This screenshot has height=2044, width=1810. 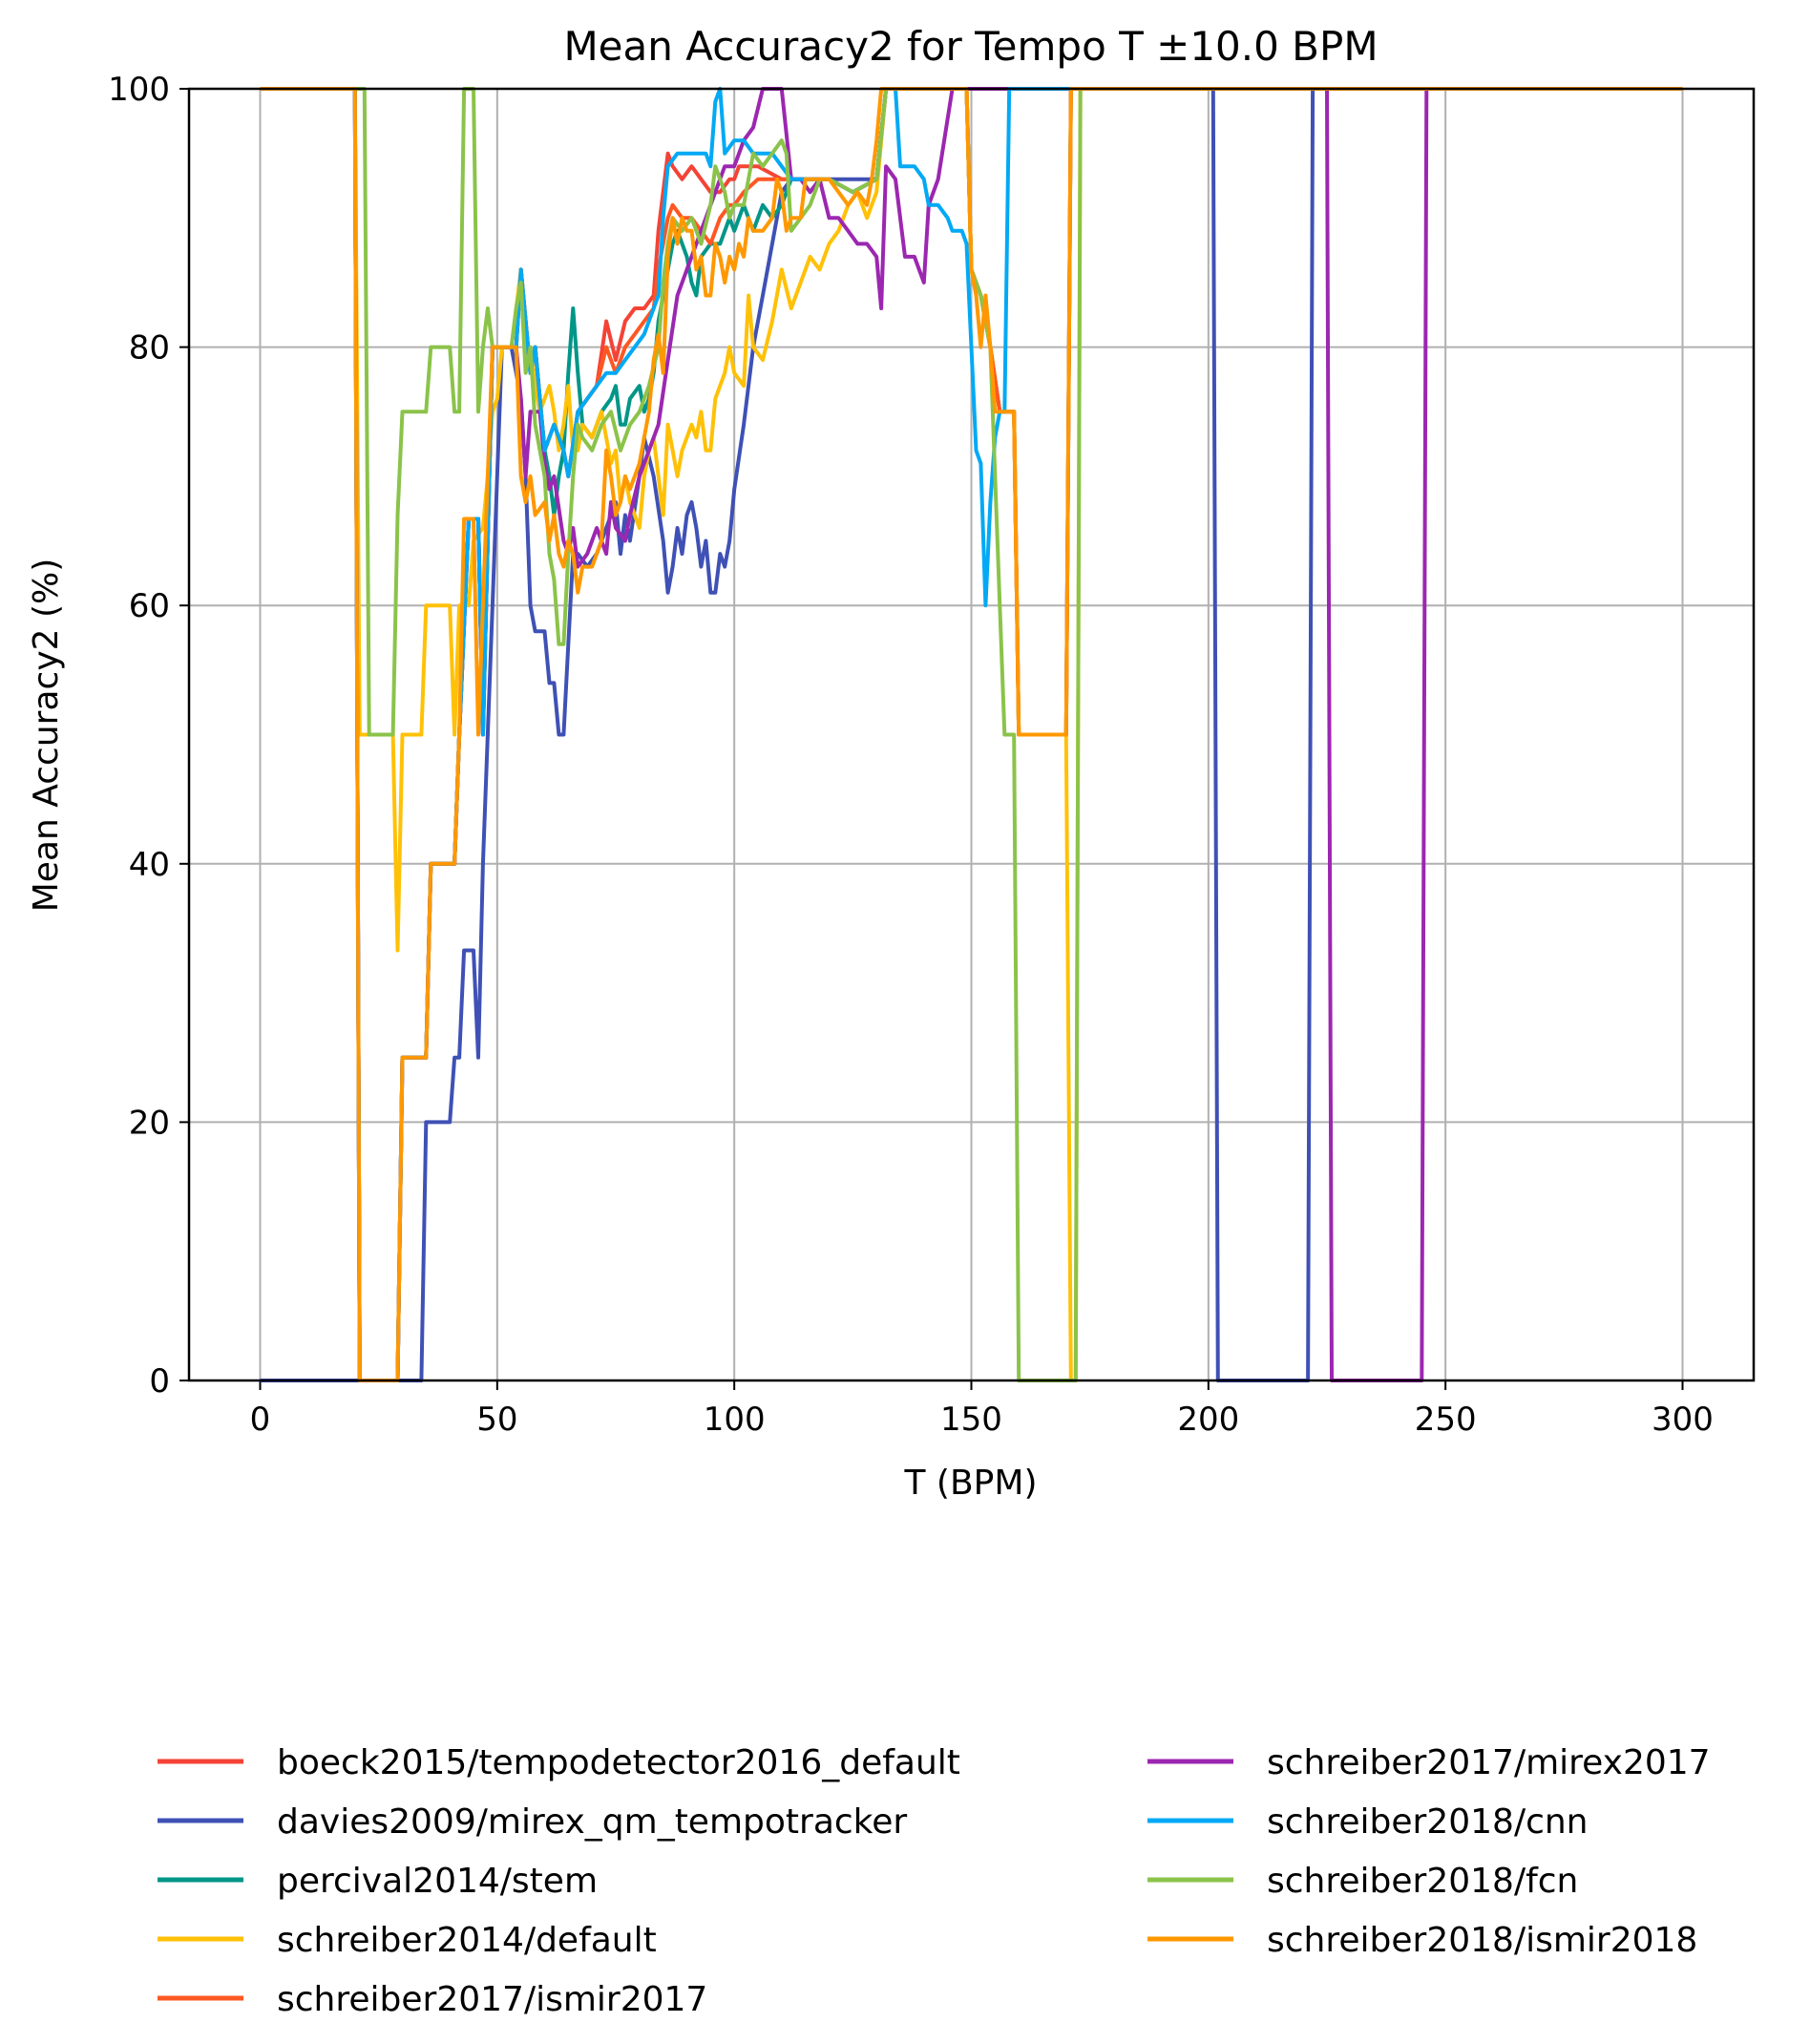 What do you see at coordinates (149, 865) in the screenshot?
I see `y-tick-label: 40` at bounding box center [149, 865].